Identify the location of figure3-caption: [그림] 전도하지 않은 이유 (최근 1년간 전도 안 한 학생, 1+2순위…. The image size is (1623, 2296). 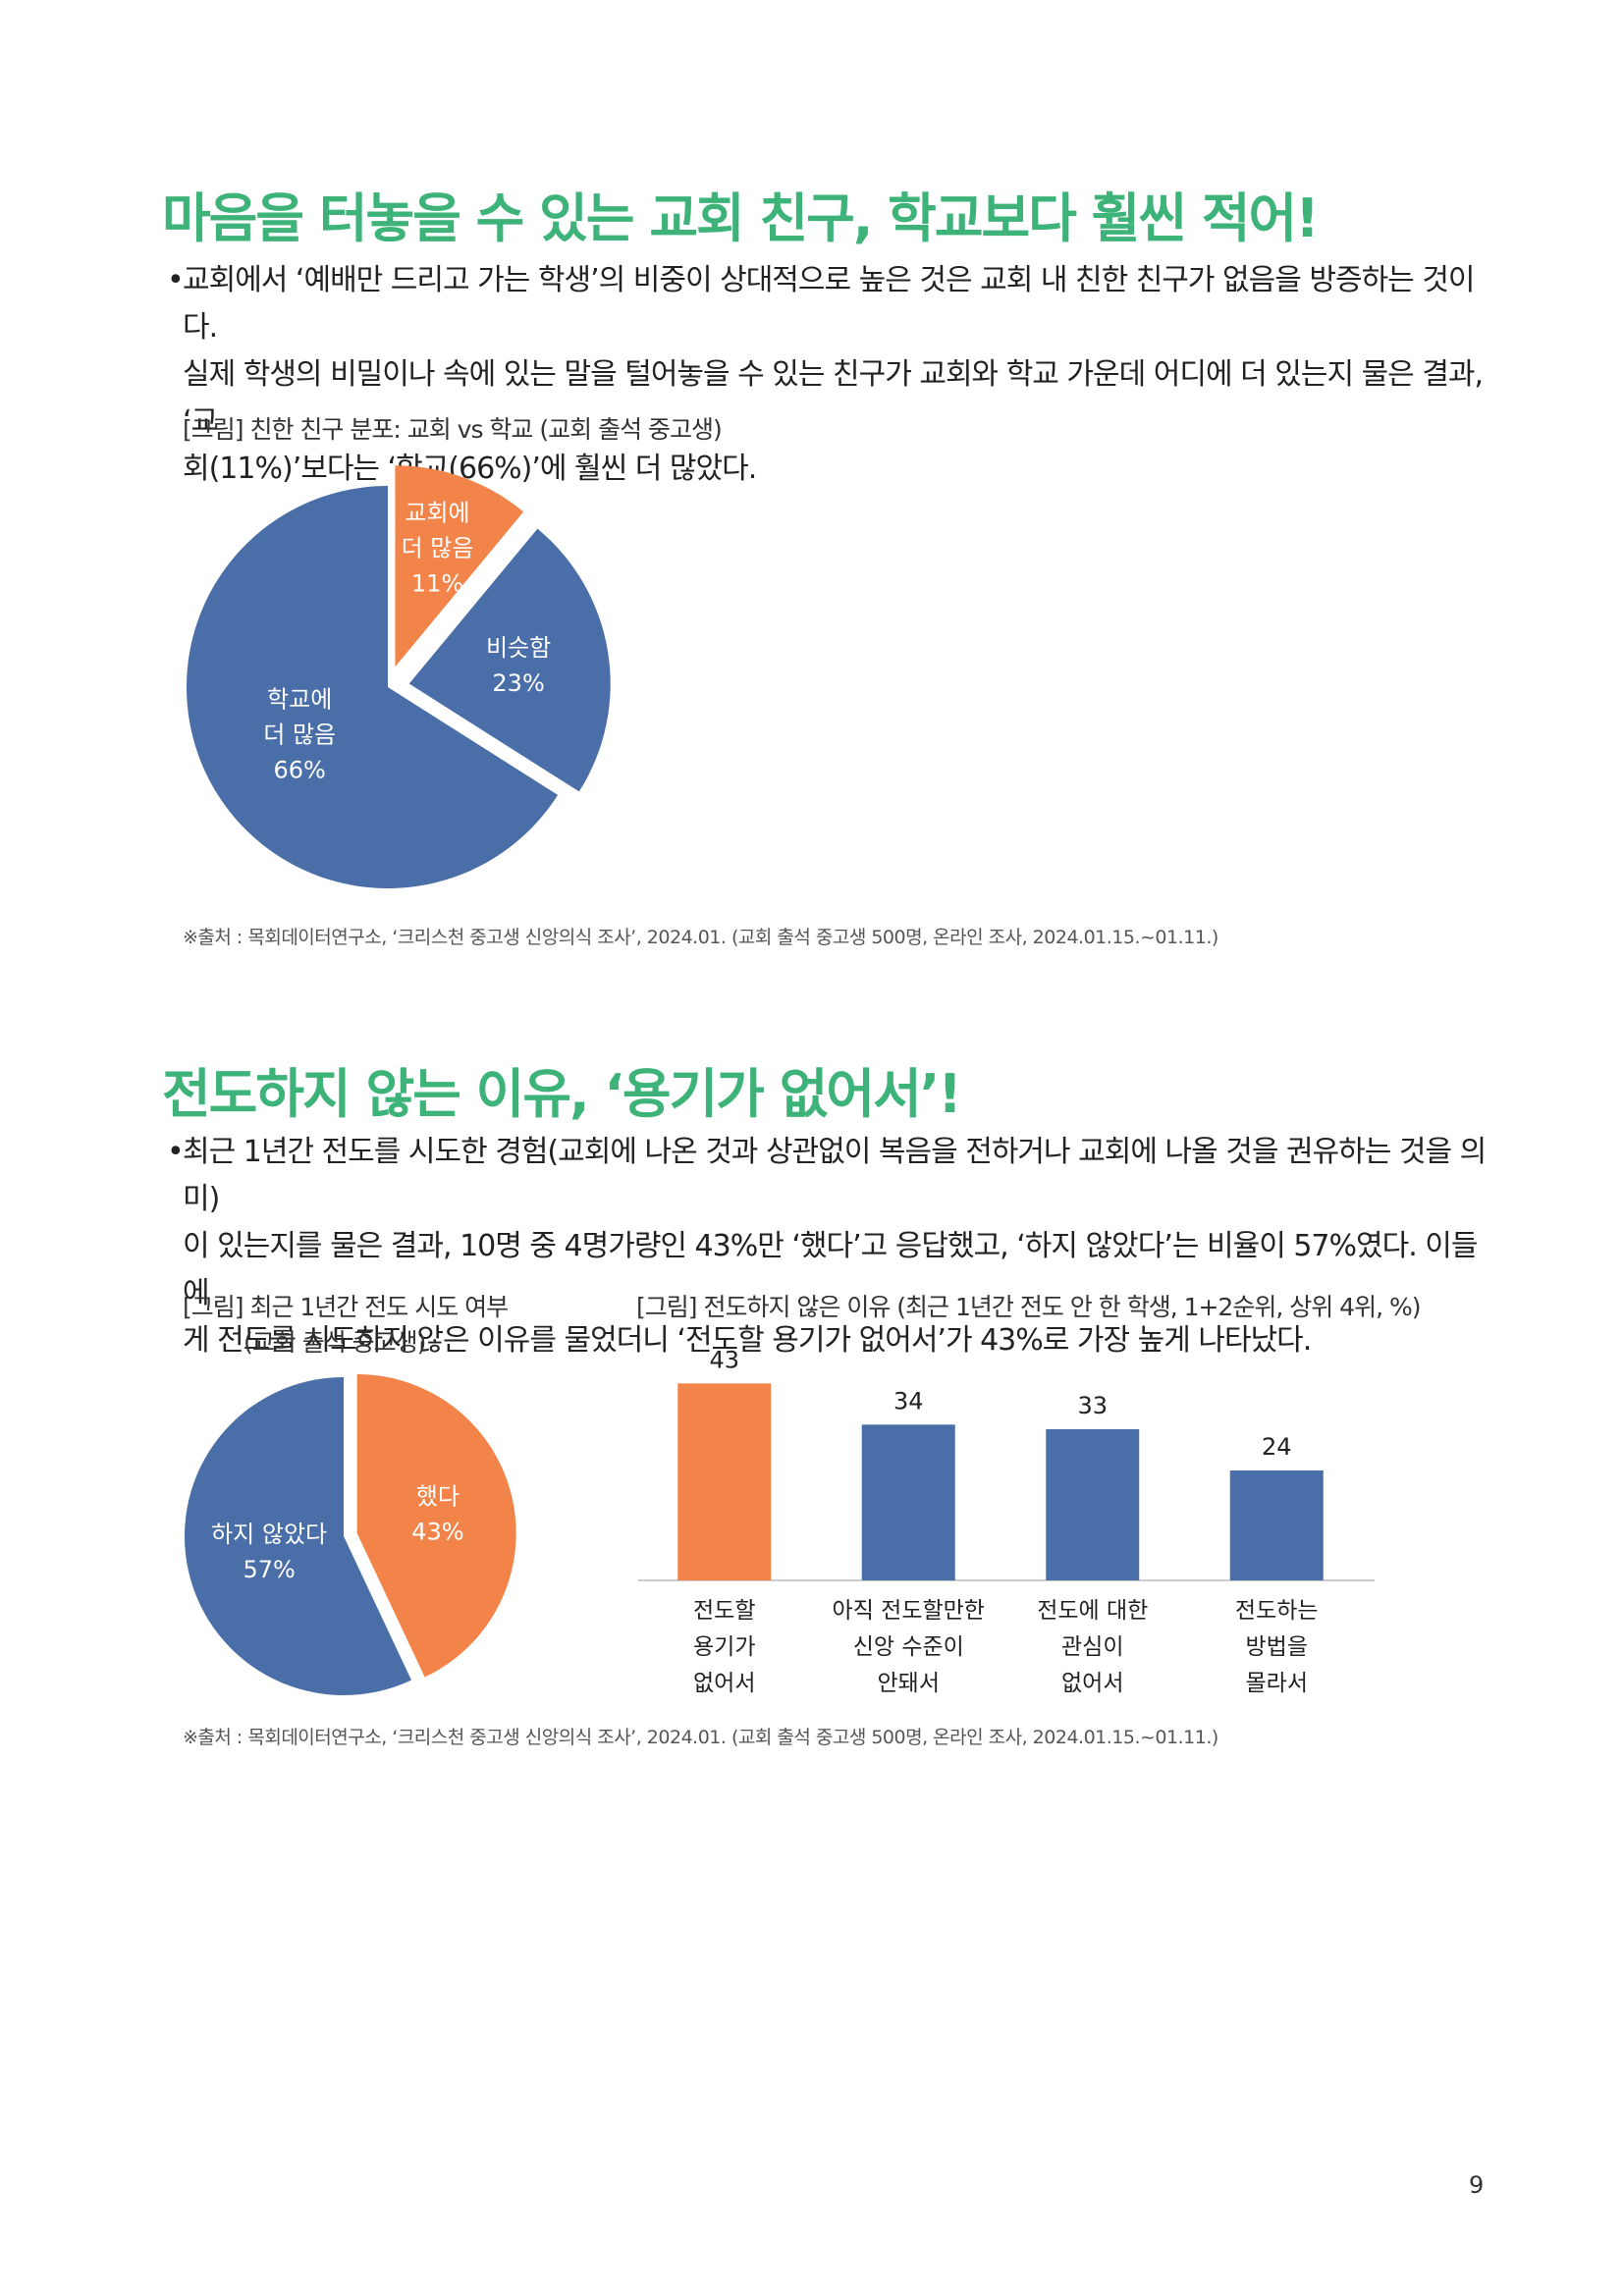
(1028, 1307).